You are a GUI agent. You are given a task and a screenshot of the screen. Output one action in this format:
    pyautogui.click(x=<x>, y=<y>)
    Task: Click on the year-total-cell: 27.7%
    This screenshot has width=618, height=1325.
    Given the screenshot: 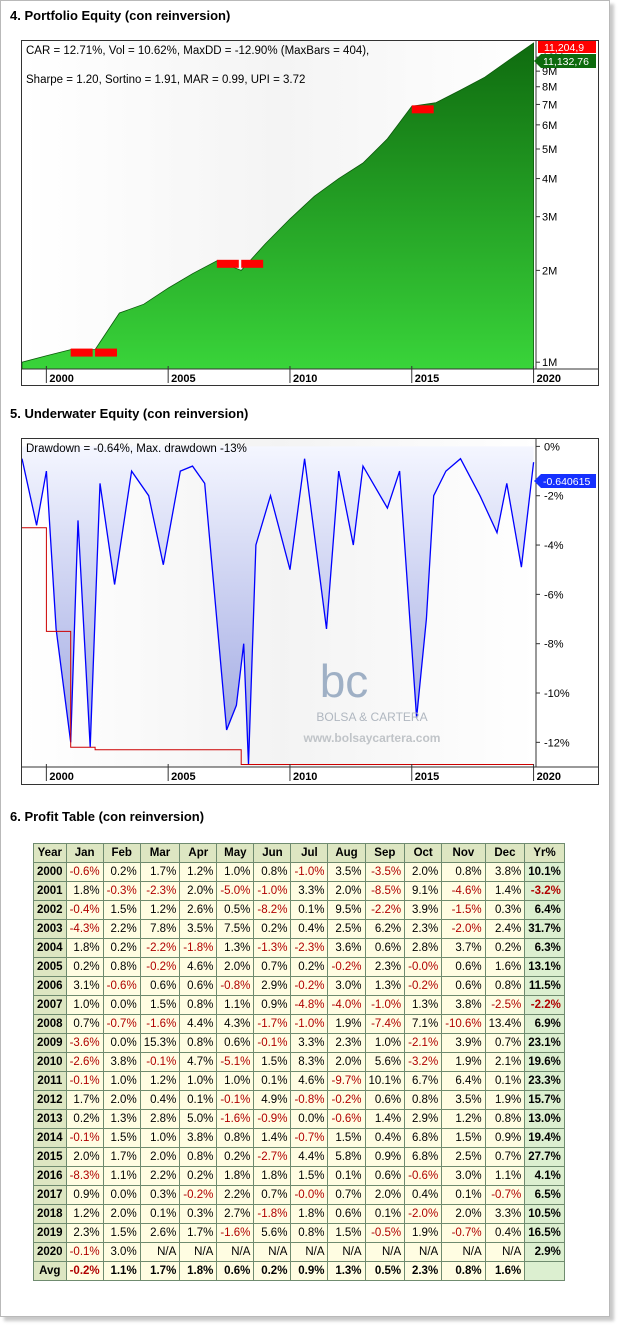 What is the action you would take?
    pyautogui.click(x=544, y=1157)
    